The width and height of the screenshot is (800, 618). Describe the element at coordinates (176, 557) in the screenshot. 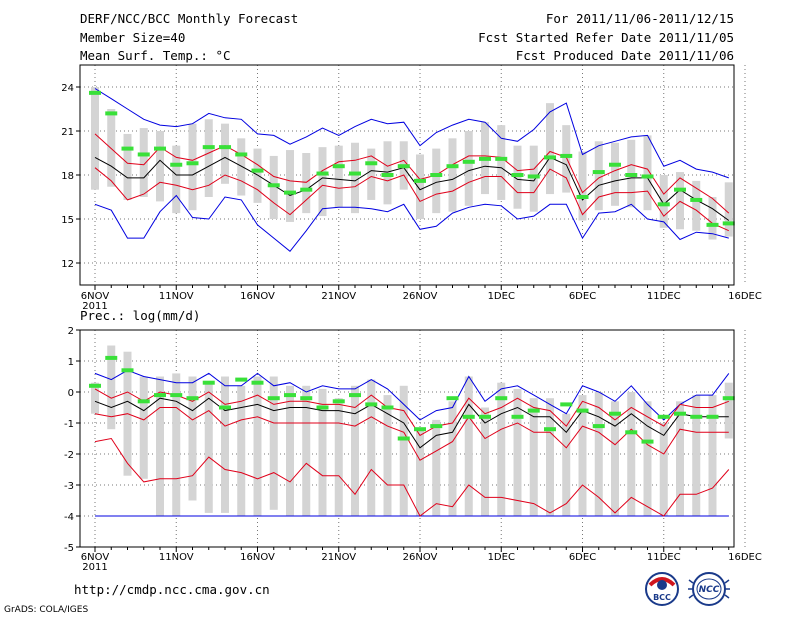

I see `x-tick-label: 11NOV` at that location.